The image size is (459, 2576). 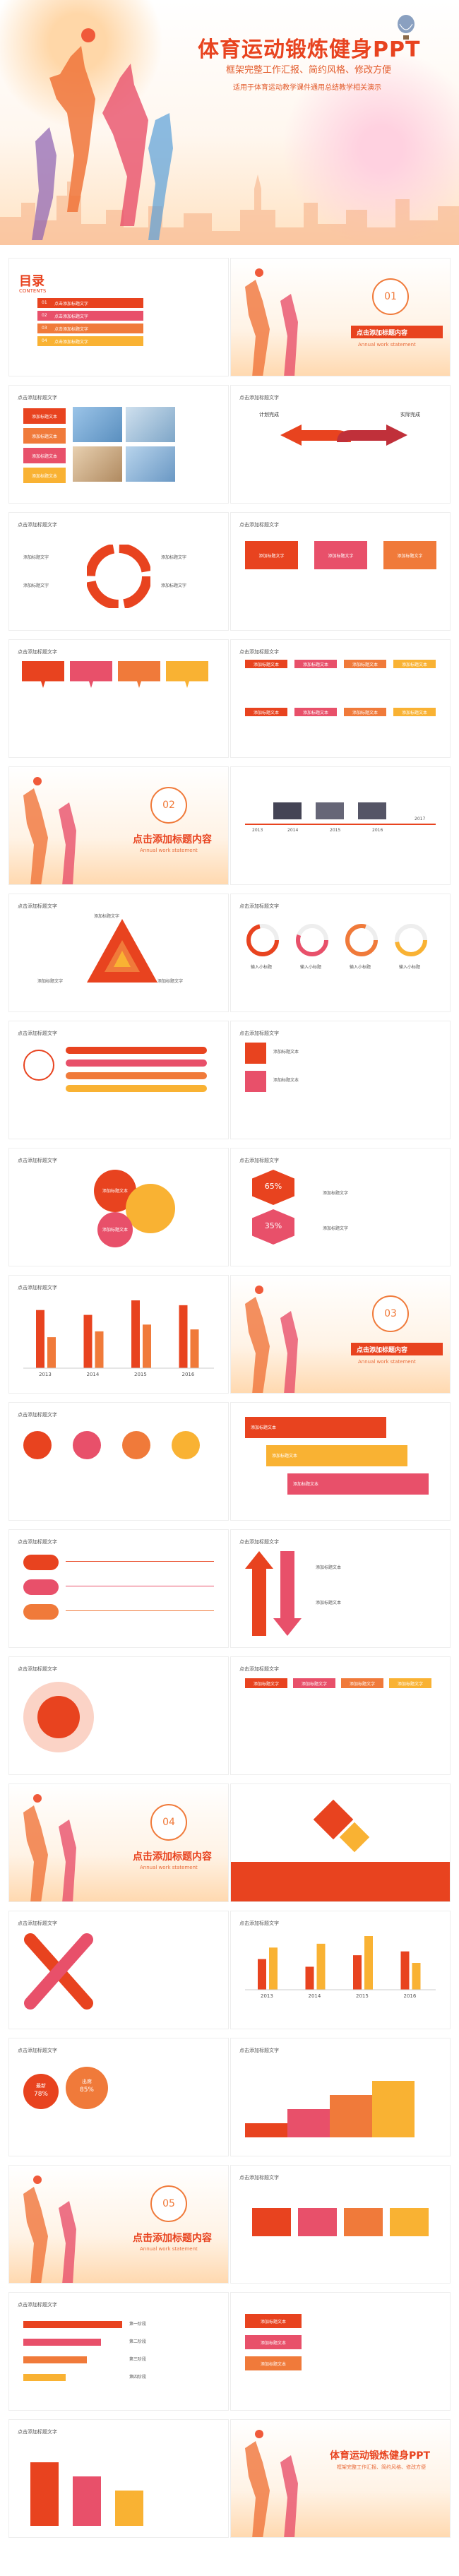 What do you see at coordinates (138, 2341) in the screenshot?
I see `step-label: 第二阶段` at bounding box center [138, 2341].